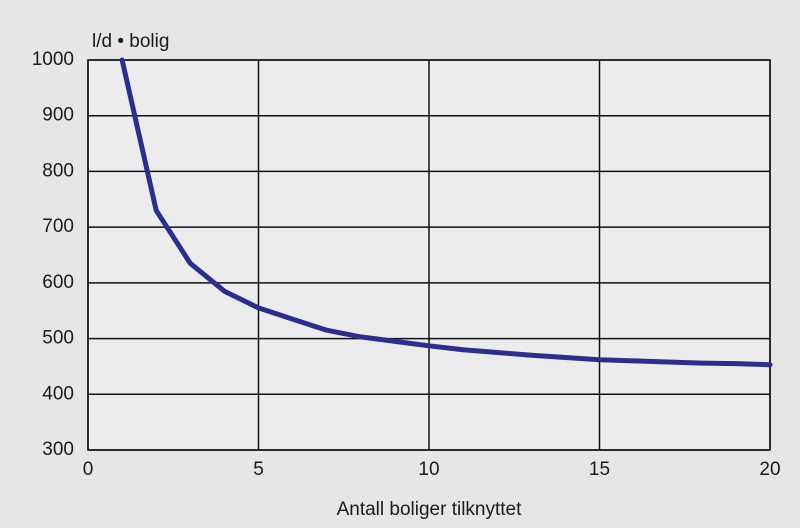  What do you see at coordinates (58, 393) in the screenshot?
I see `y-tick-label: 400` at bounding box center [58, 393].